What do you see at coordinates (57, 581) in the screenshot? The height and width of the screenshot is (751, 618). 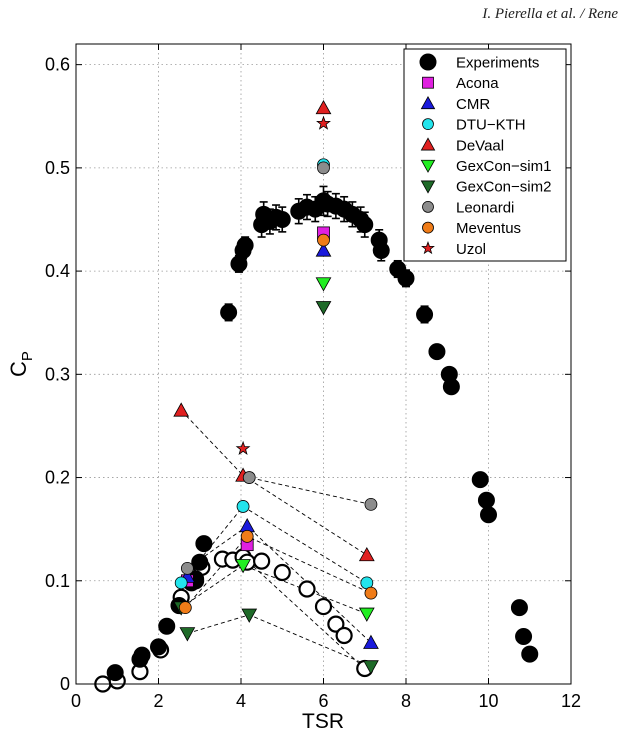 I see `y-tick-label: 0.1` at bounding box center [57, 581].